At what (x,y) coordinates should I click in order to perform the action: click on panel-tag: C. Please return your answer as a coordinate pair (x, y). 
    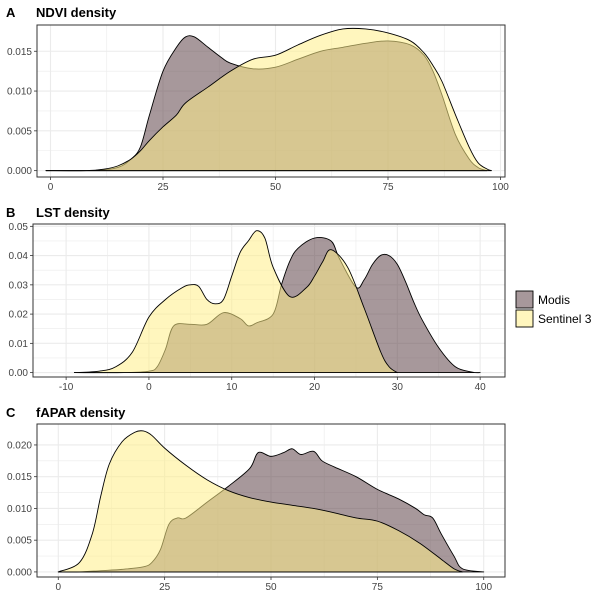
    Looking at the image, I should click on (11, 412).